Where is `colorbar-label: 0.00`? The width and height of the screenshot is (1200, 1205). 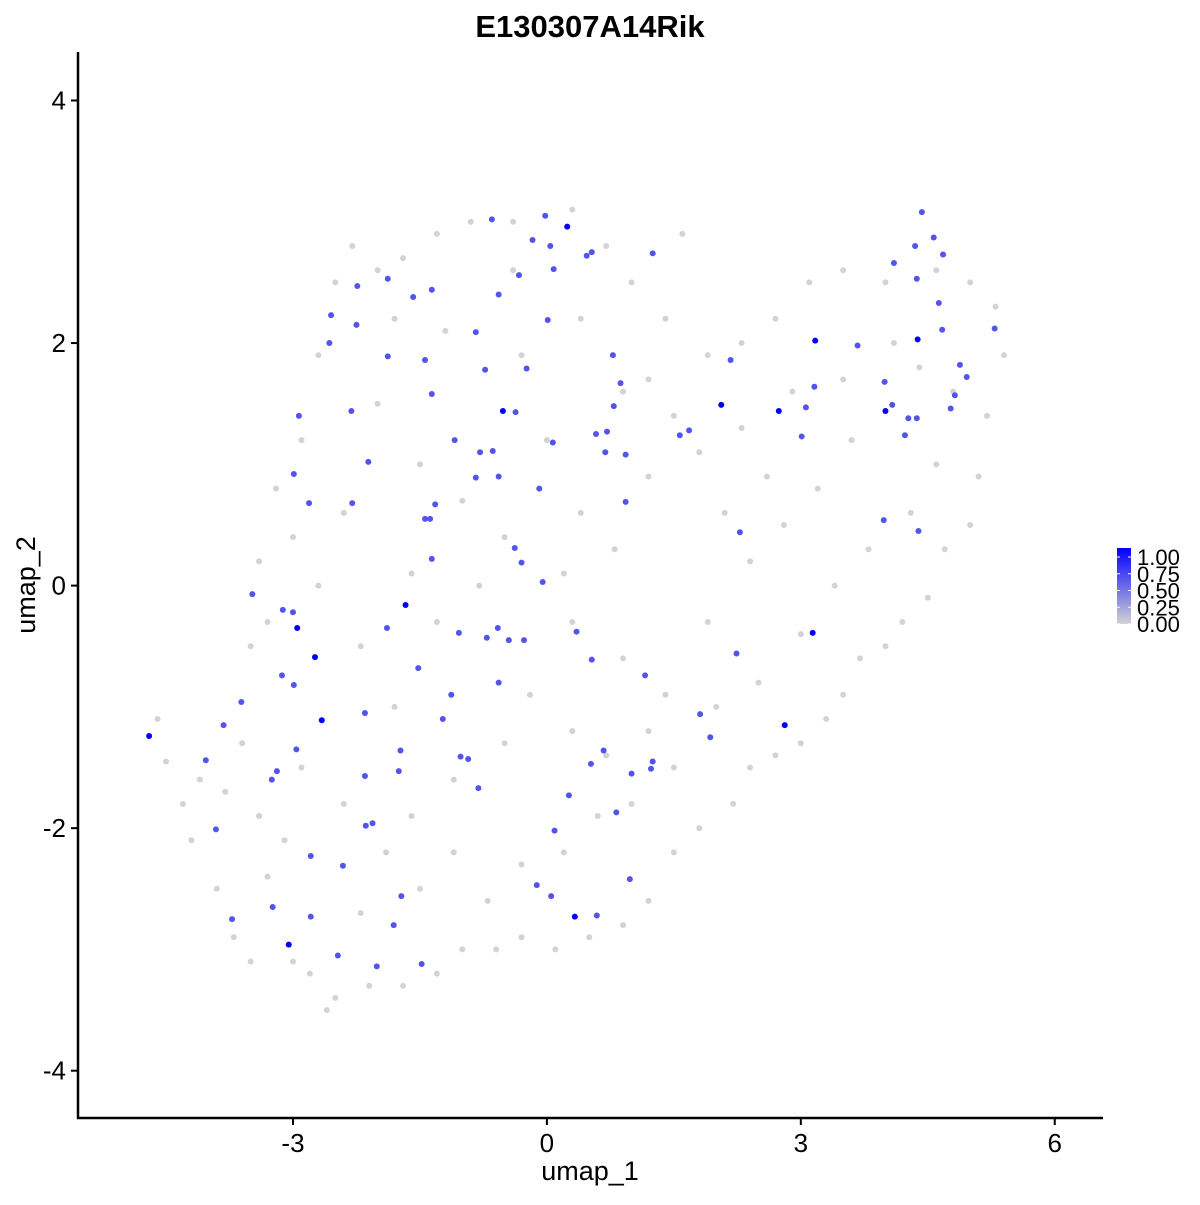
colorbar-label: 0.00 is located at coordinates (1158, 624).